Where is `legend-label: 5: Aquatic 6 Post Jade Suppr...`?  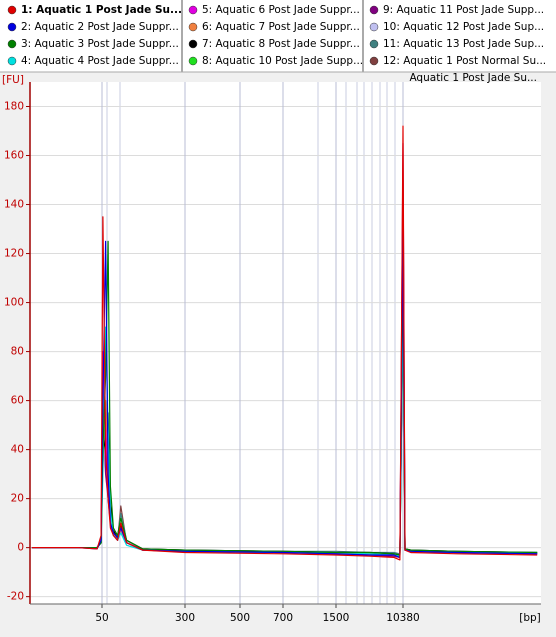
legend-label: 5: Aquatic 6 Post Jade Suppr... is located at coordinates (281, 10).